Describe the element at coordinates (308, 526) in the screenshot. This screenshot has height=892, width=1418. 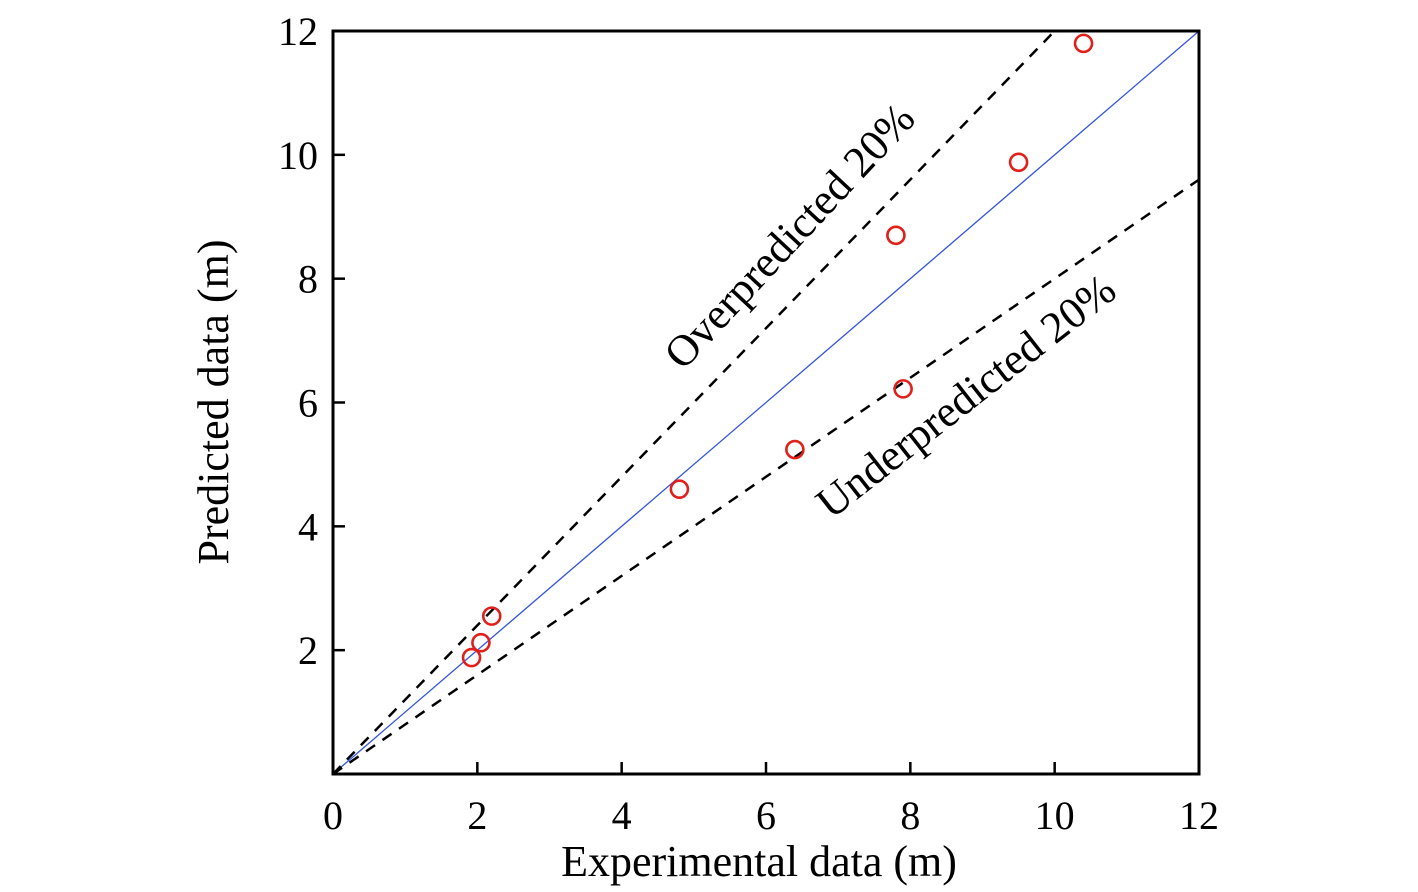
I see `y-tick-label: 4` at that location.